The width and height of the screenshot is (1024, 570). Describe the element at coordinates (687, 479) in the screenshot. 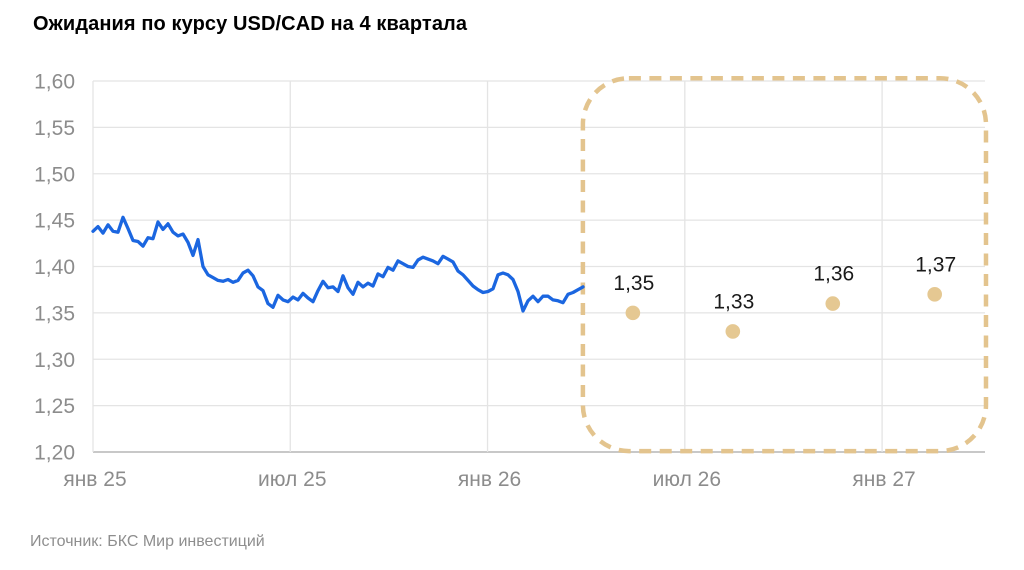

I see `x-tick-label: июл 26` at that location.